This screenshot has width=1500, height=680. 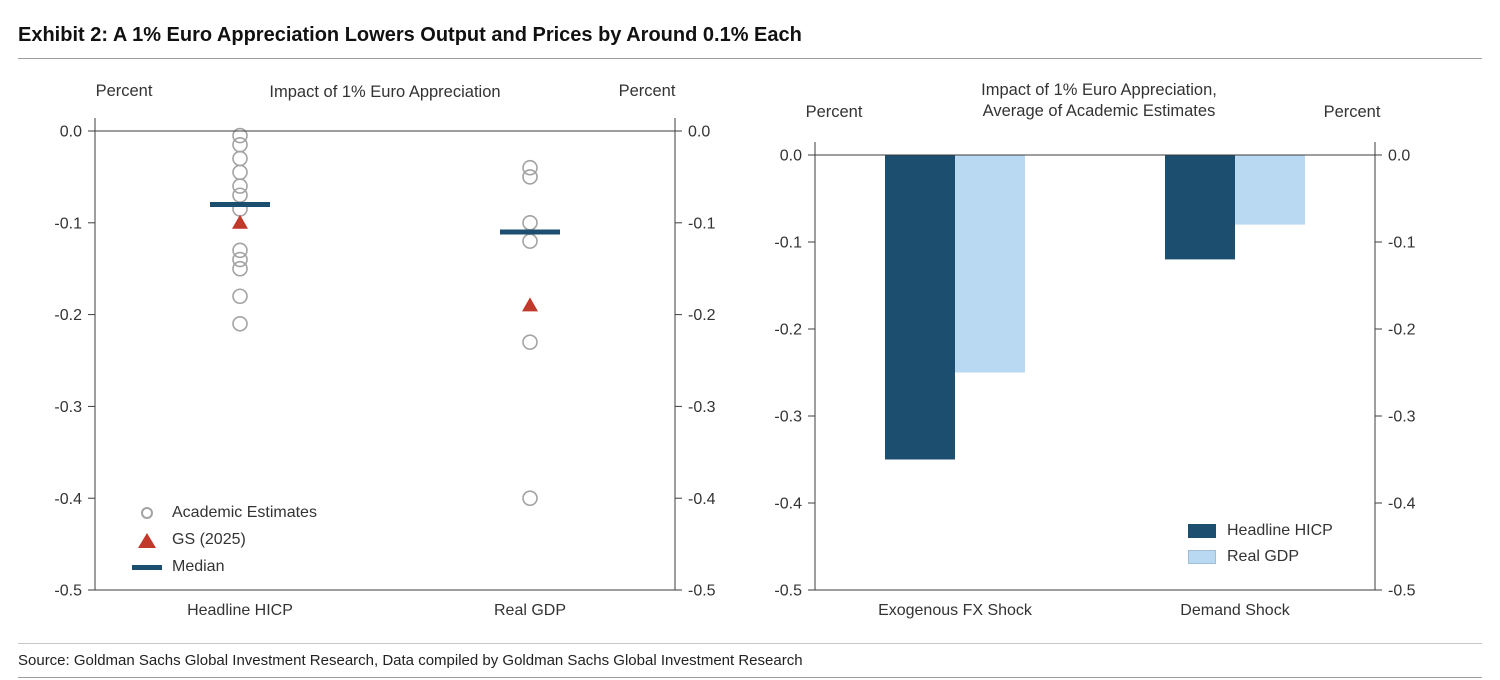 I want to click on median-marker-icon, so click(x=147, y=567).